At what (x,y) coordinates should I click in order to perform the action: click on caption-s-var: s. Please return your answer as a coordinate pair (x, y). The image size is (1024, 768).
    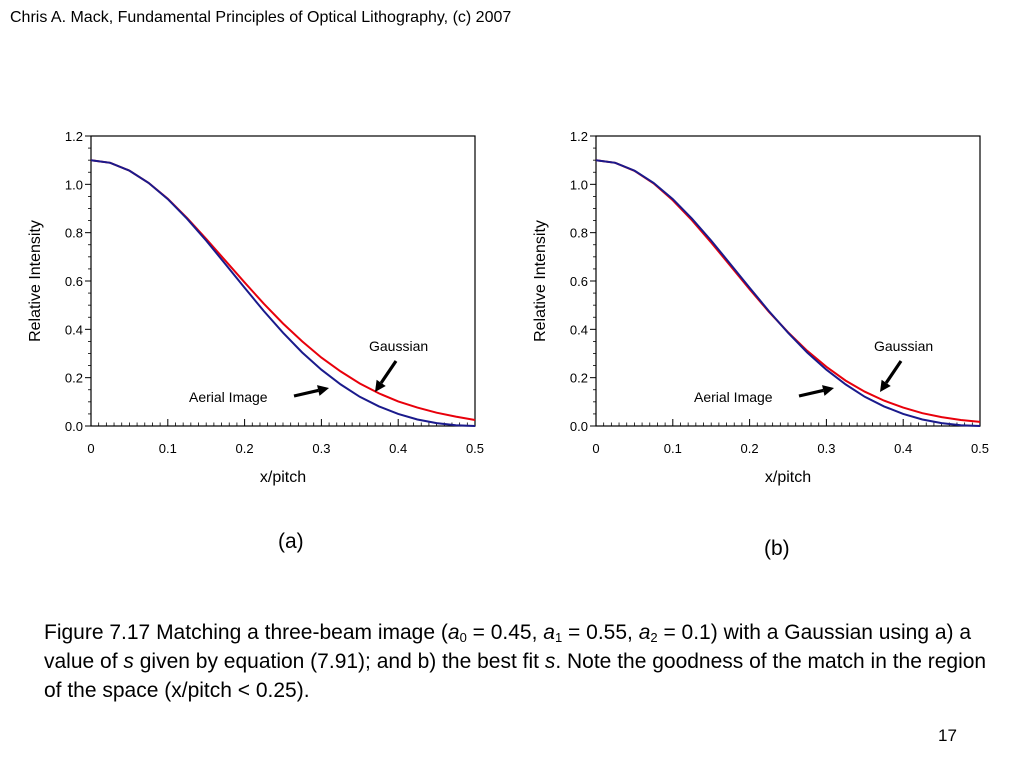
    Looking at the image, I should click on (128, 661).